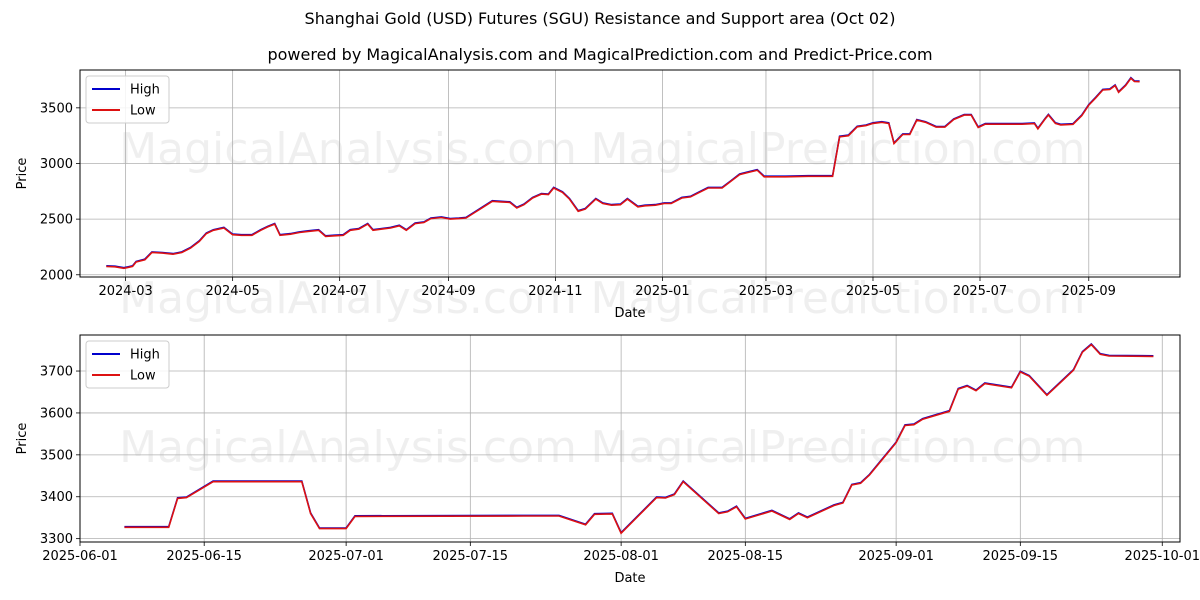  I want to click on y-tick-label: 3400, so click(56, 497).